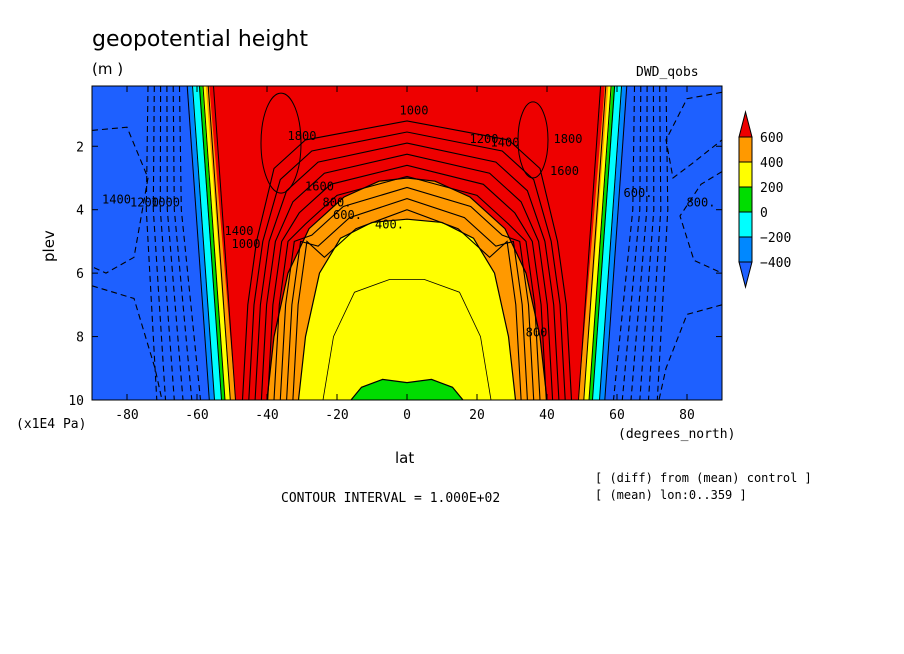 The width and height of the screenshot is (904, 654). I want to click on x-tick-label: 20, so click(477, 415).